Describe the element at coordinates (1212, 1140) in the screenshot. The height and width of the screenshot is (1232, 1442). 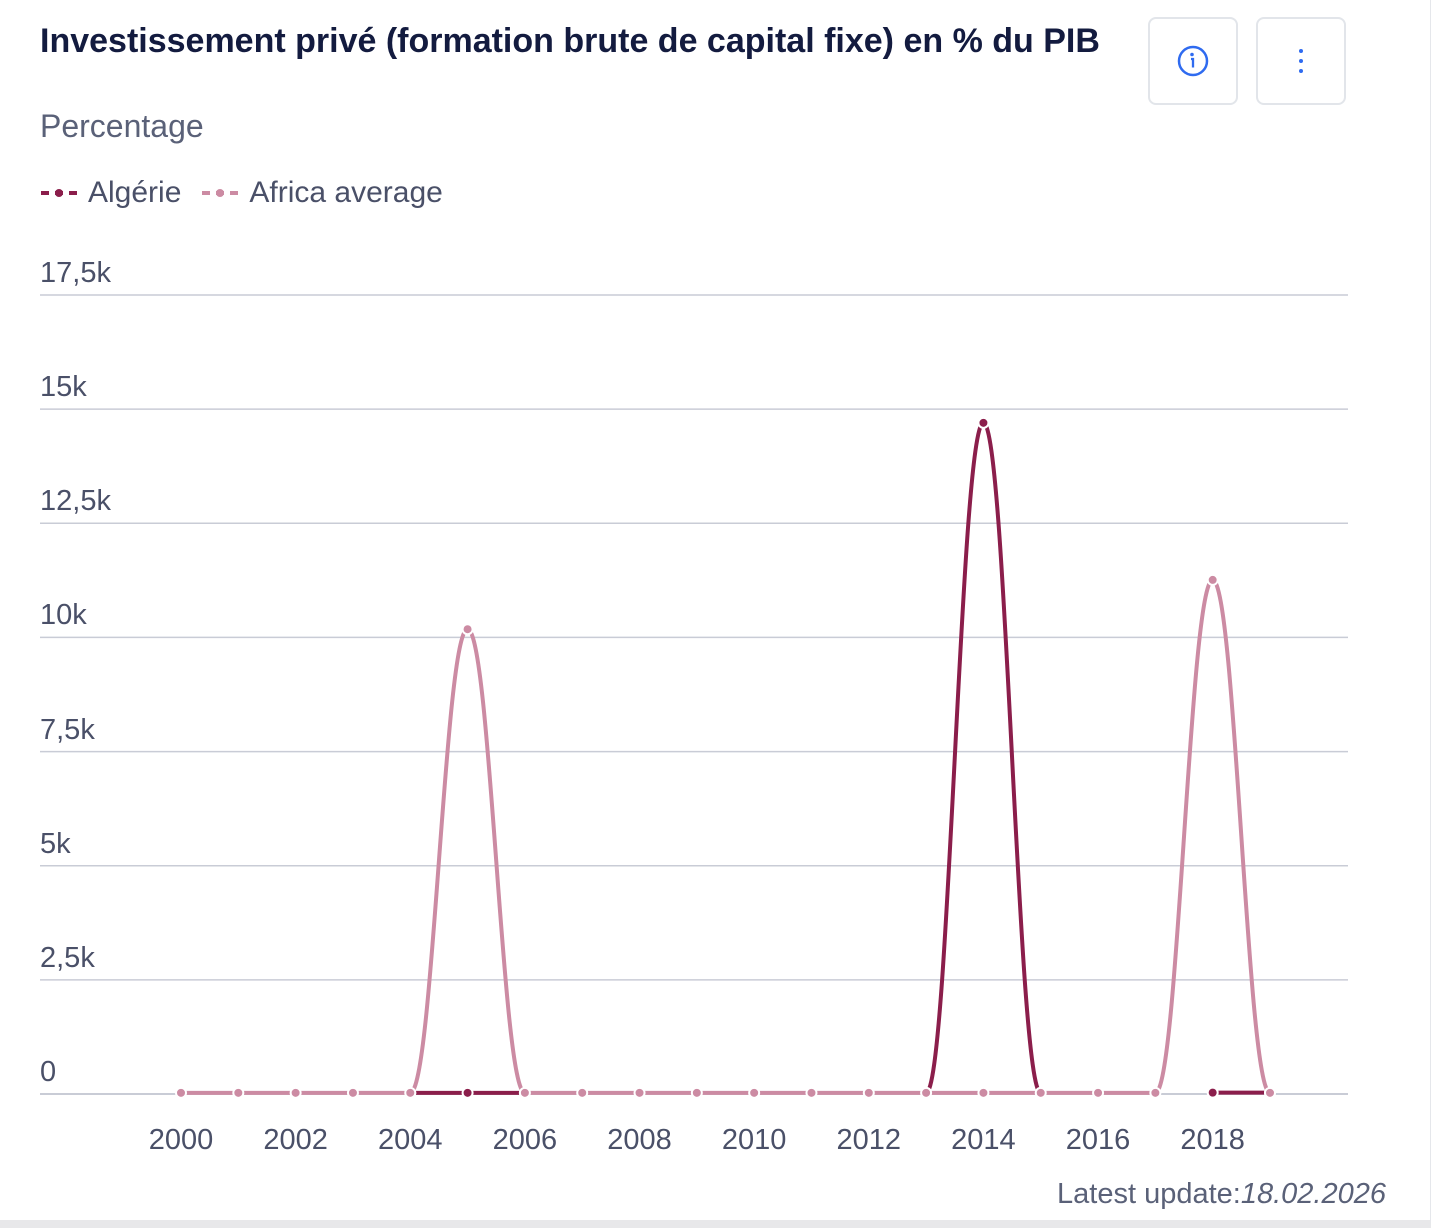
I see `x-tick-label: 2018` at that location.